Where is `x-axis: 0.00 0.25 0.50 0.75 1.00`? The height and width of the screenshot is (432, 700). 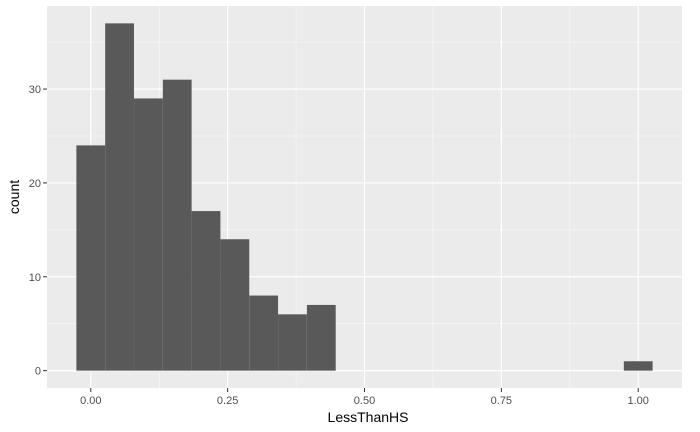
x-axis: 0.00 0.25 0.50 0.75 1.00 is located at coordinates (364, 397).